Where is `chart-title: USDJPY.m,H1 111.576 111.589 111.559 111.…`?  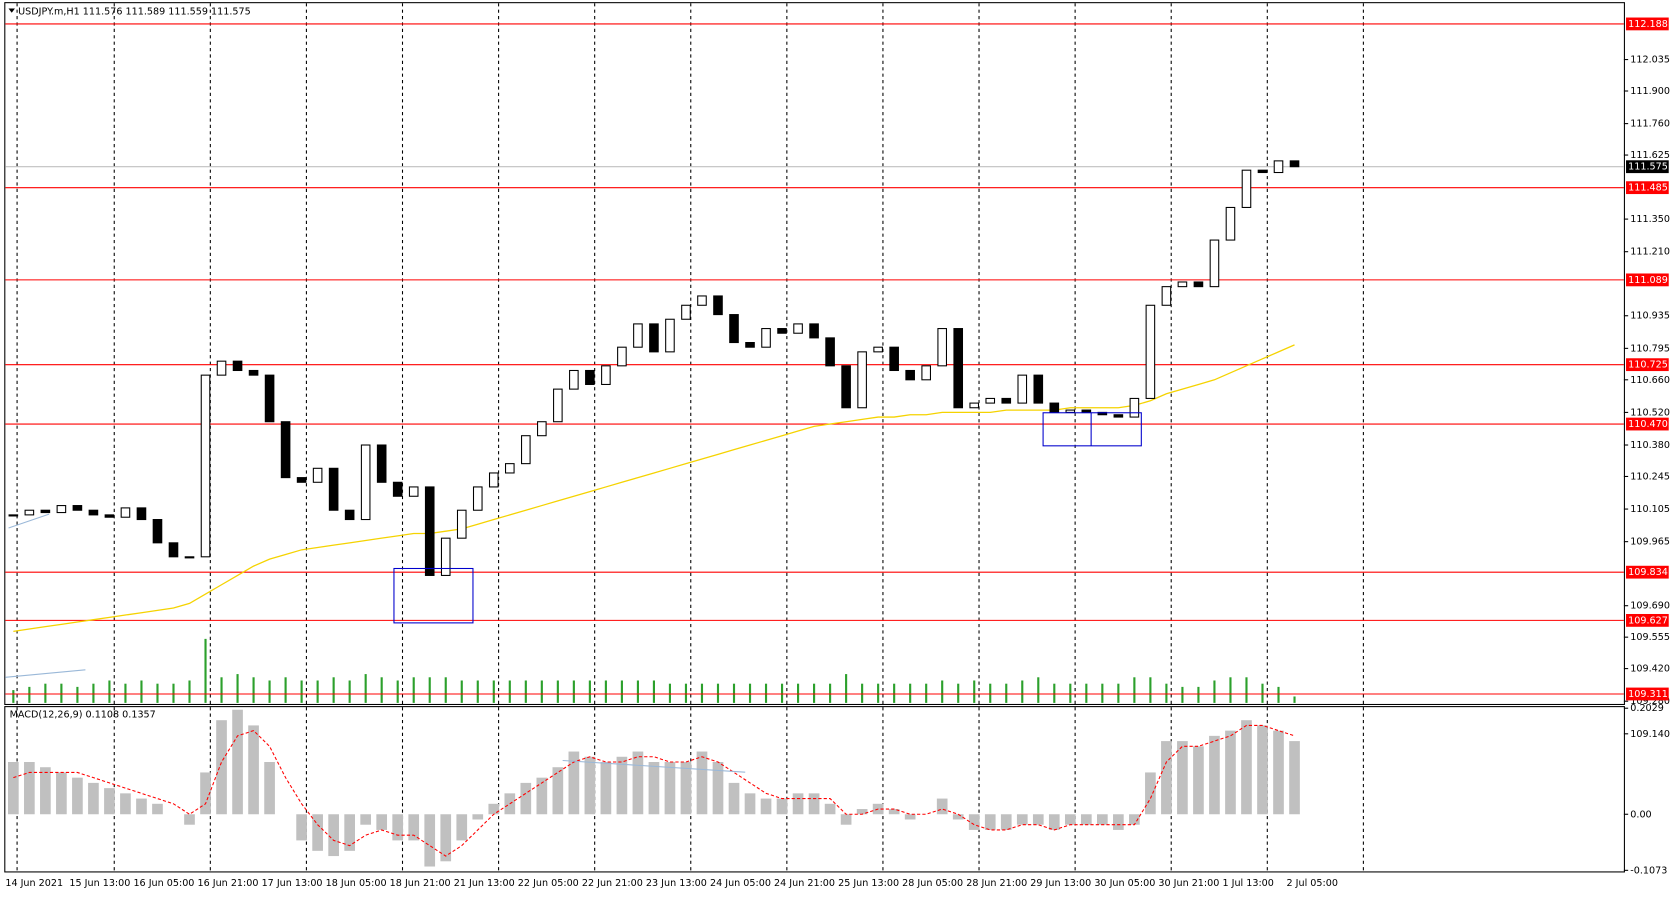
chart-title: USDJPY.m,H1 111.576 111.589 111.559 111.… is located at coordinates (134, 12).